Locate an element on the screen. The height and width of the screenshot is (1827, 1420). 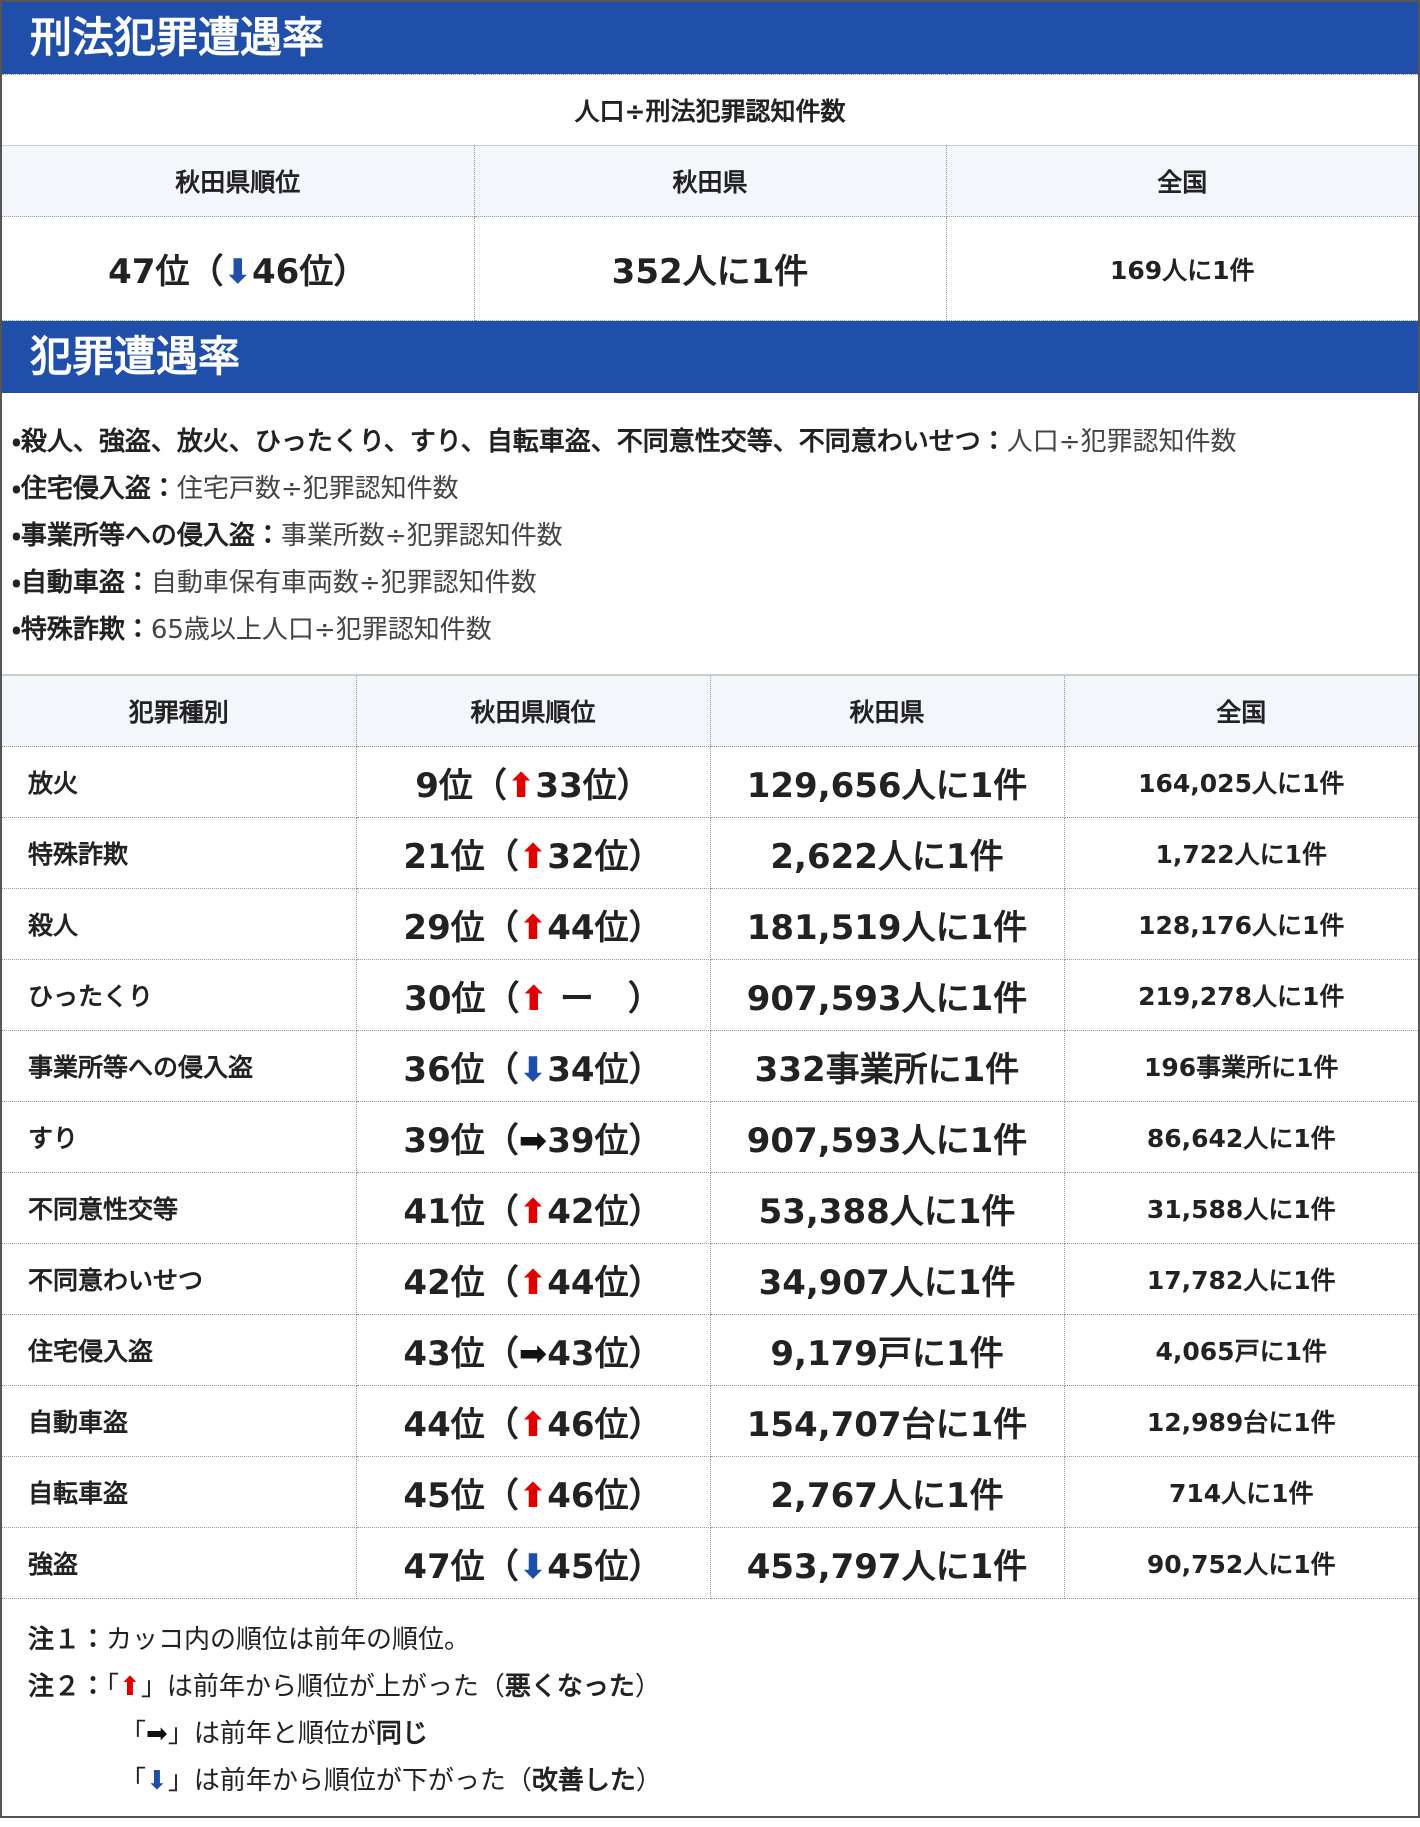
table-row: 不同意性交等 41位（⬆42位） 53,388人に1件 31,588人に1件 is located at coordinates (710, 1208).